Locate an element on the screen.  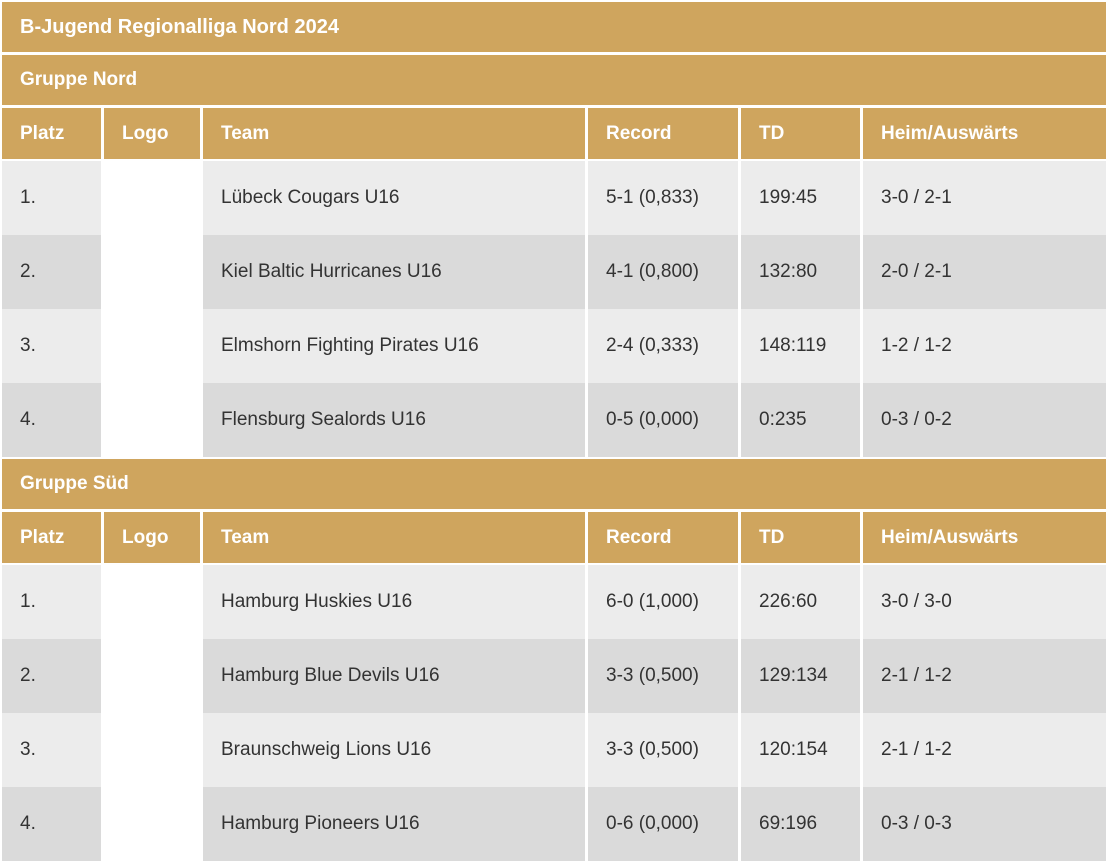
record-cell: 0-5 (0,000) is located at coordinates (663, 420).